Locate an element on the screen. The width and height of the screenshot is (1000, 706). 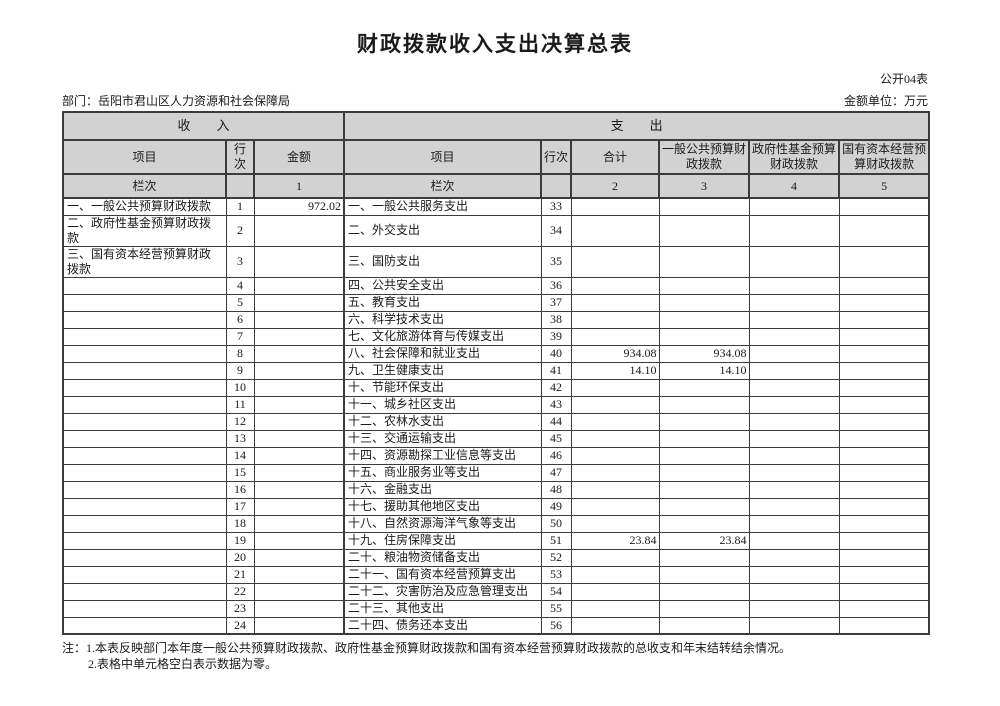
table-row: 21 二十一、国有资本经营预算支出 53 is located at coordinates (496, 574).